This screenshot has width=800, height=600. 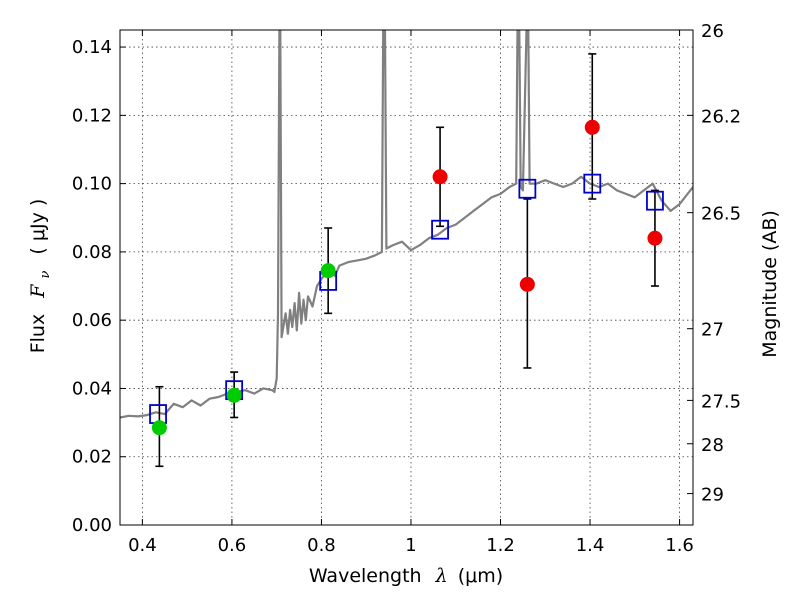 What do you see at coordinates (721, 214) in the screenshot?
I see `y2-tick-label: 26.5` at bounding box center [721, 214].